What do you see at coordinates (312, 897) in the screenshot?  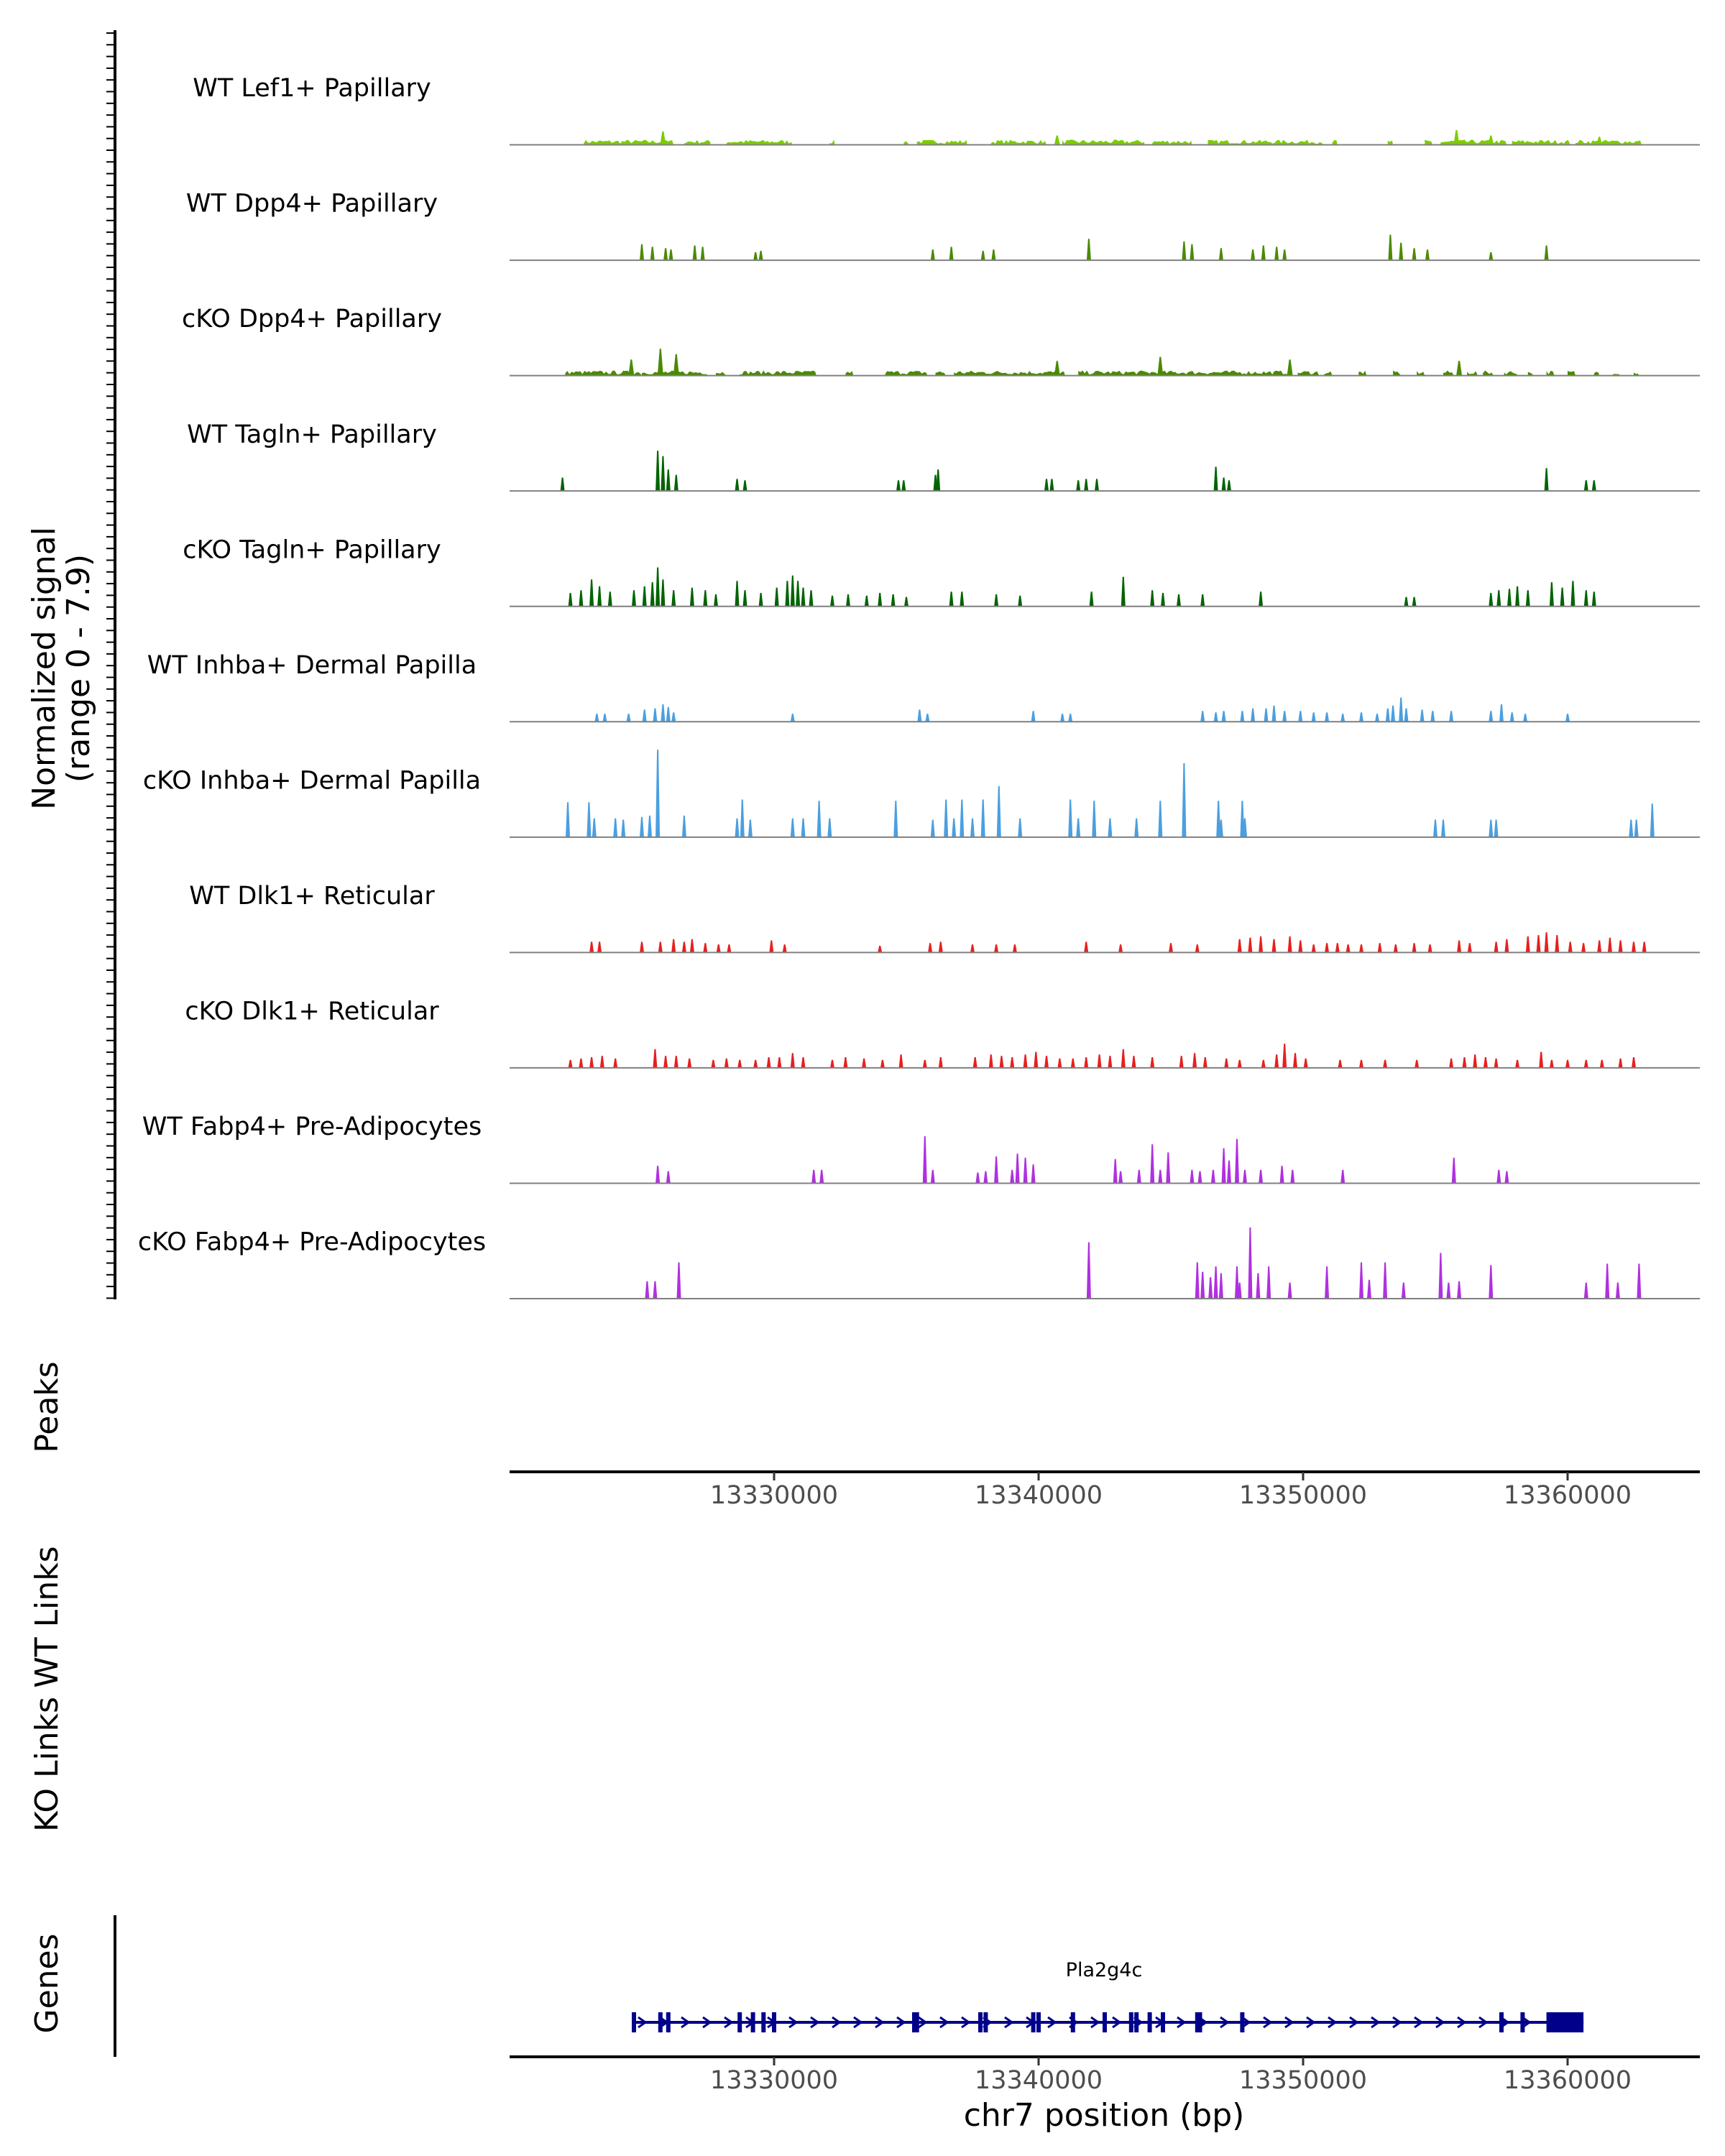 I see `track-label: WT Dlk1+ Reticular` at bounding box center [312, 897].